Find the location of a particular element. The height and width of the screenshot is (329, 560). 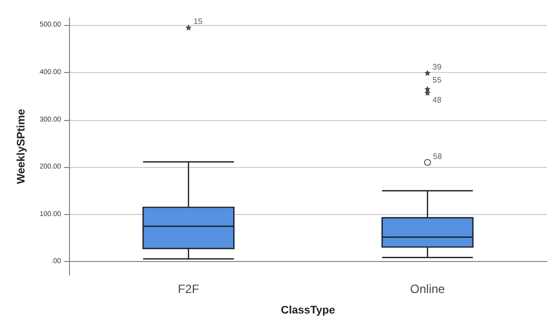

x-tick-label: F2F is located at coordinates (189, 289).